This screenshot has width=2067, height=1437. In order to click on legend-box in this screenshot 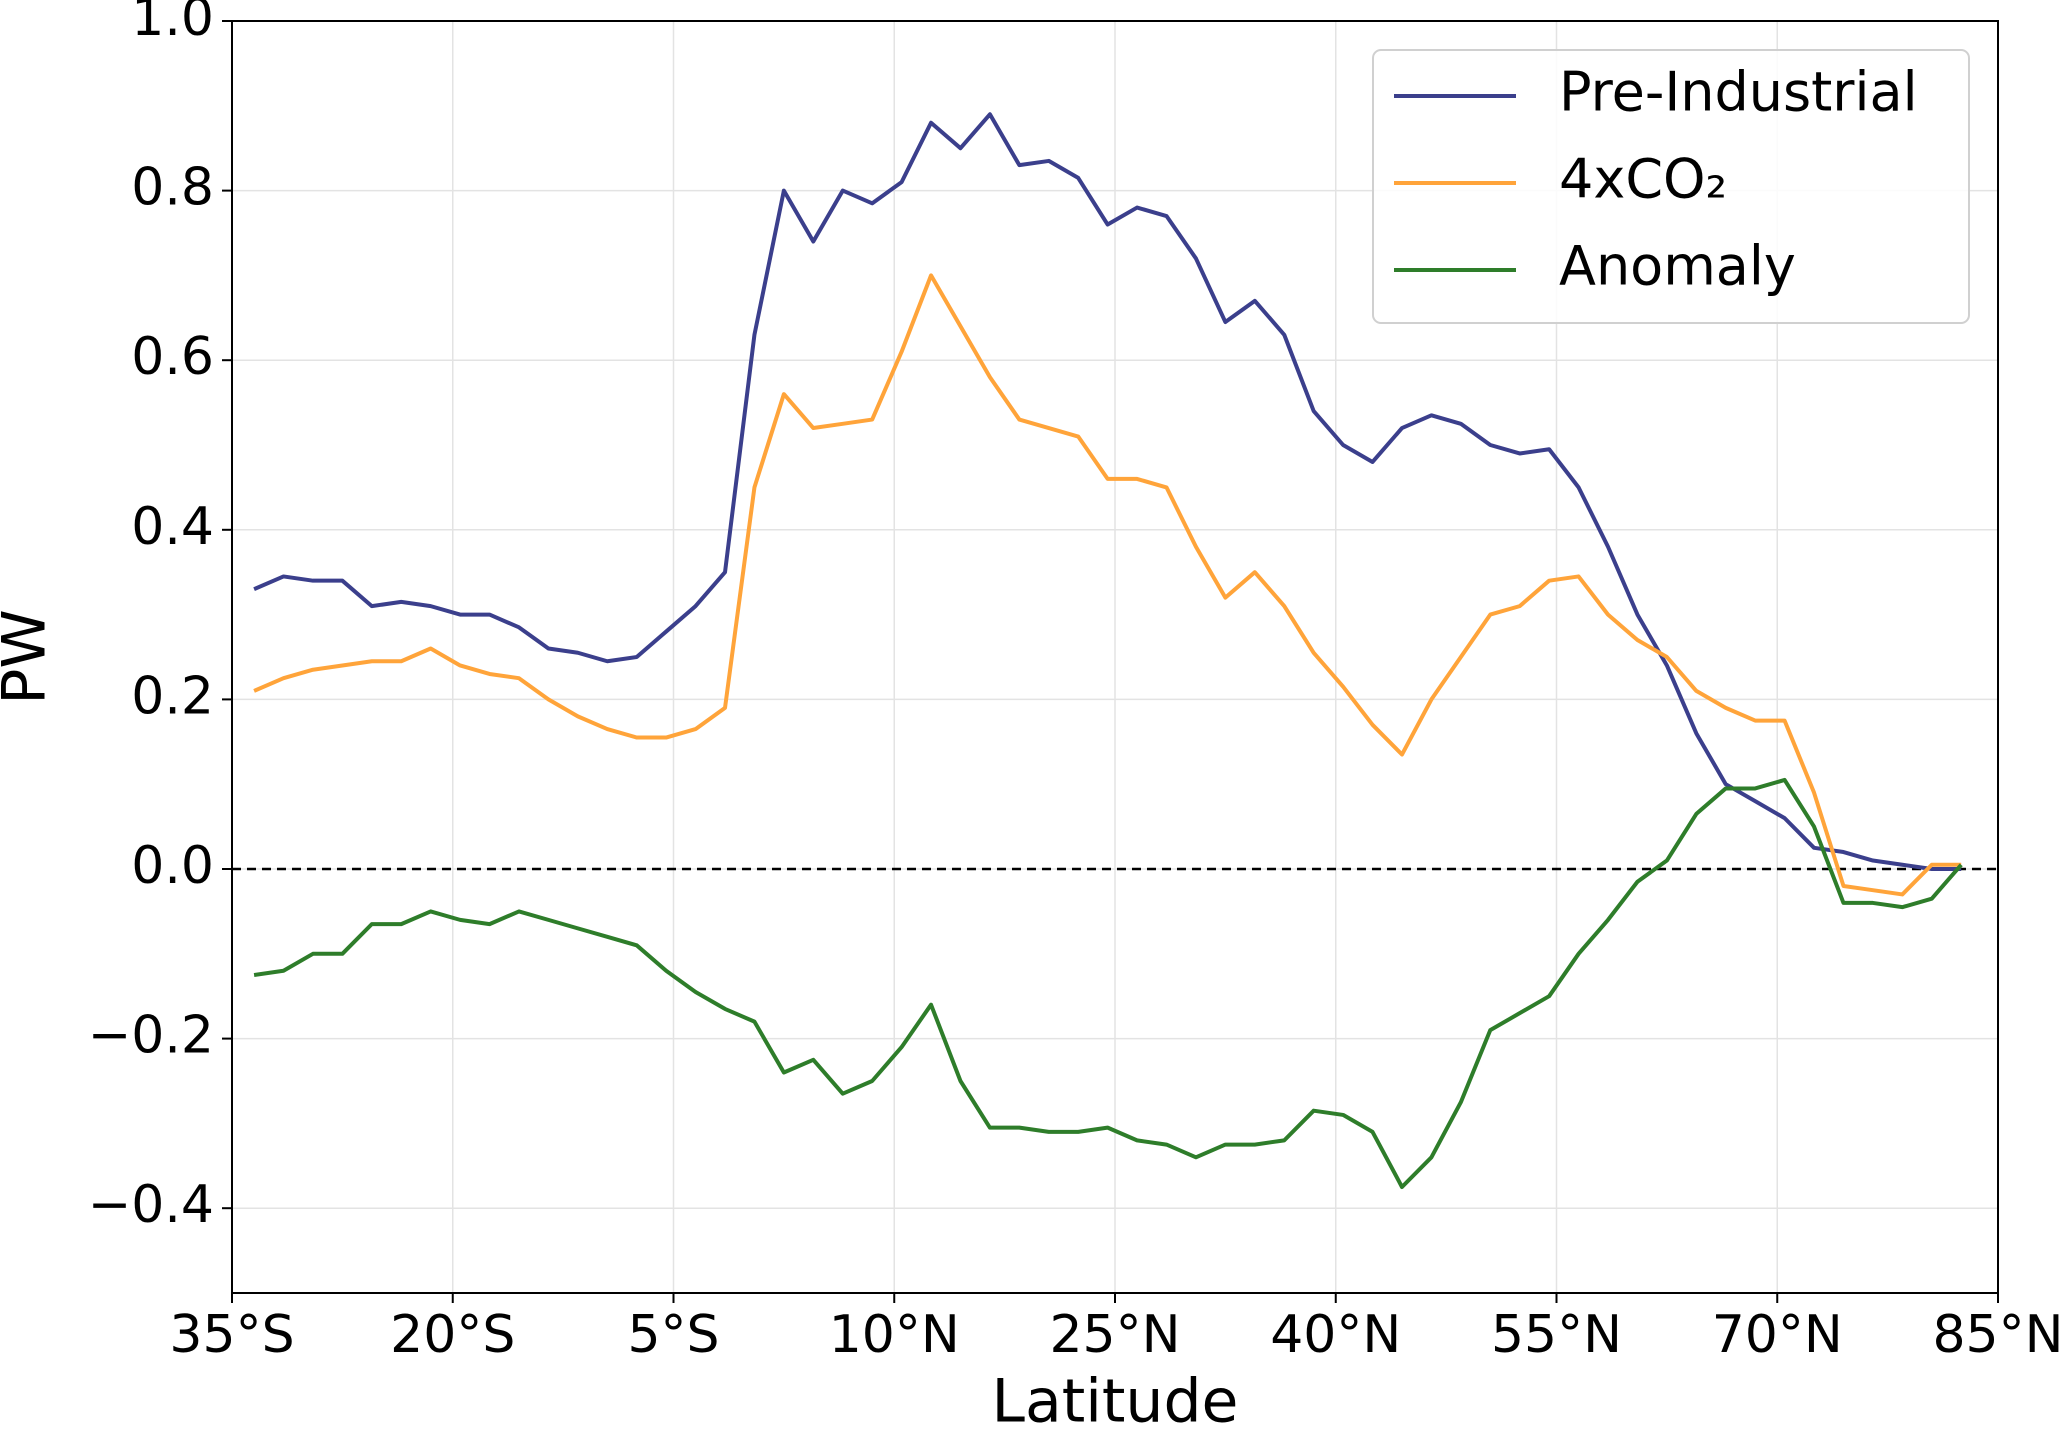, I will do `click(1671, 186)`.